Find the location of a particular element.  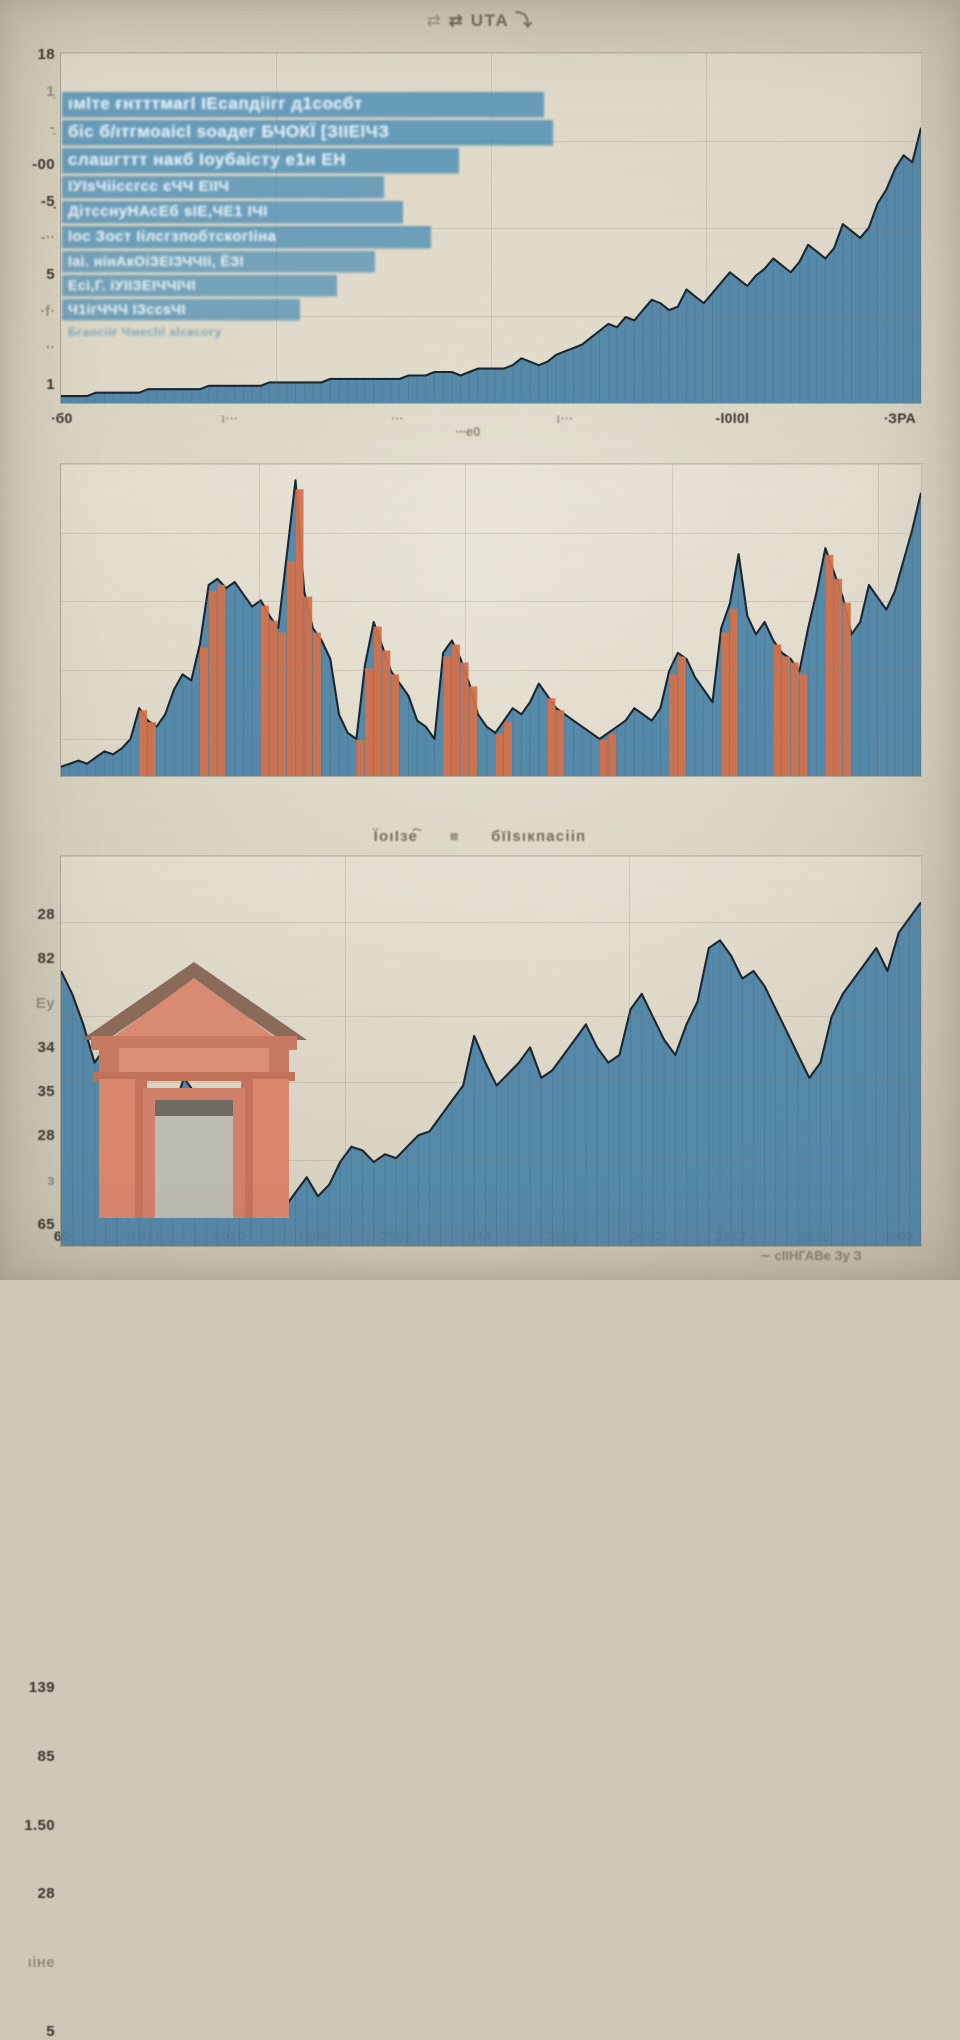

highlight-line: Есі,Г. іУІІЗЕІЧЧІЧІ is located at coordinates (200, 285).